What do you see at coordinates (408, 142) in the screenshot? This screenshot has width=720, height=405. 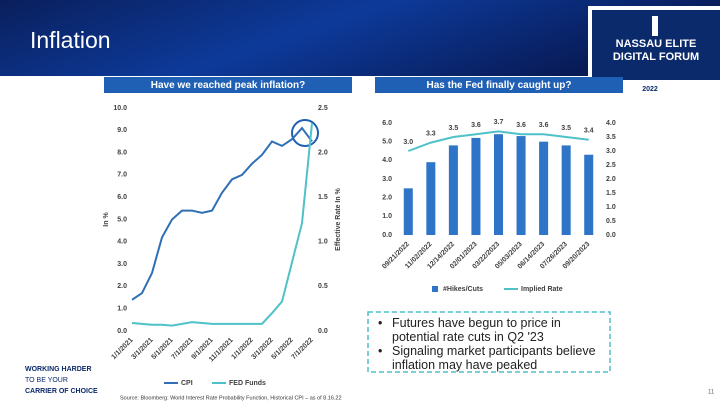 I see `data-label: 3.0` at bounding box center [408, 142].